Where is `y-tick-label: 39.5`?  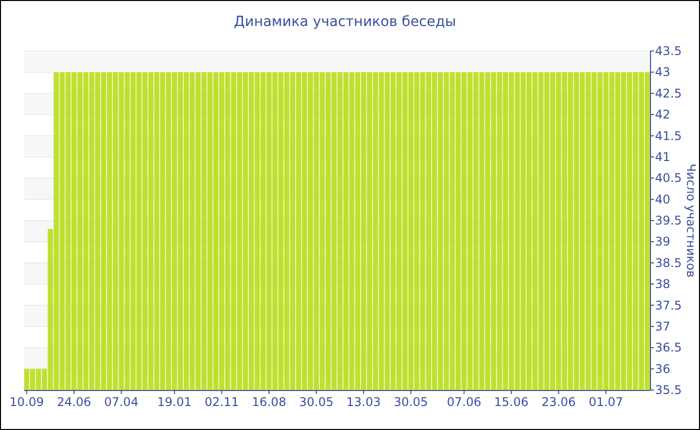
y-tick-label: 39.5 is located at coordinates (668, 221).